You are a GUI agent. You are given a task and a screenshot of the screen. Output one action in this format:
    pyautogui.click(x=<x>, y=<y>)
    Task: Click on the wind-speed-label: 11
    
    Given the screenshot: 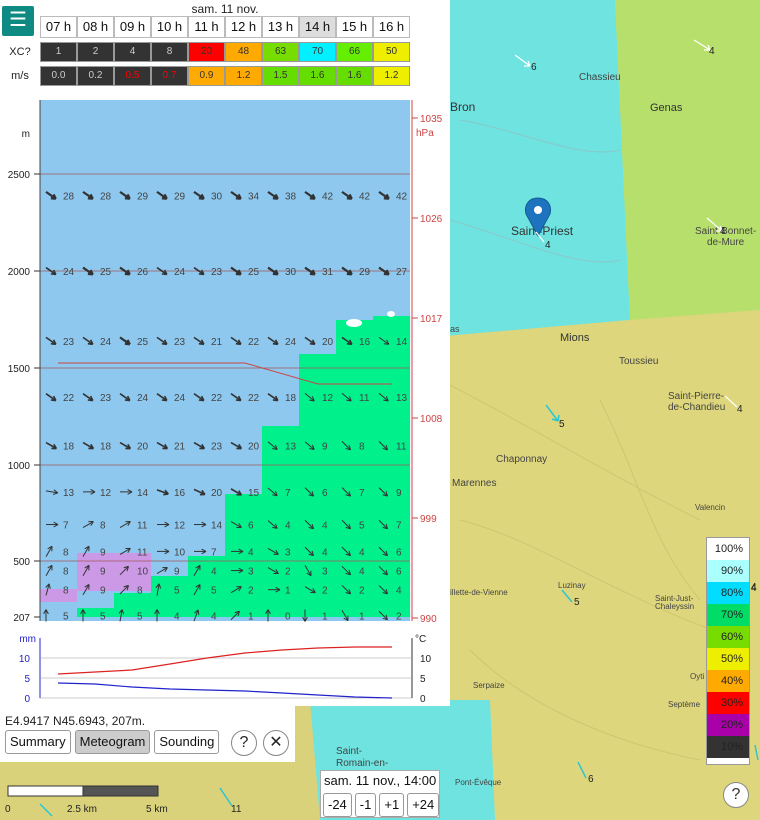 What is the action you would take?
    pyautogui.click(x=364, y=398)
    